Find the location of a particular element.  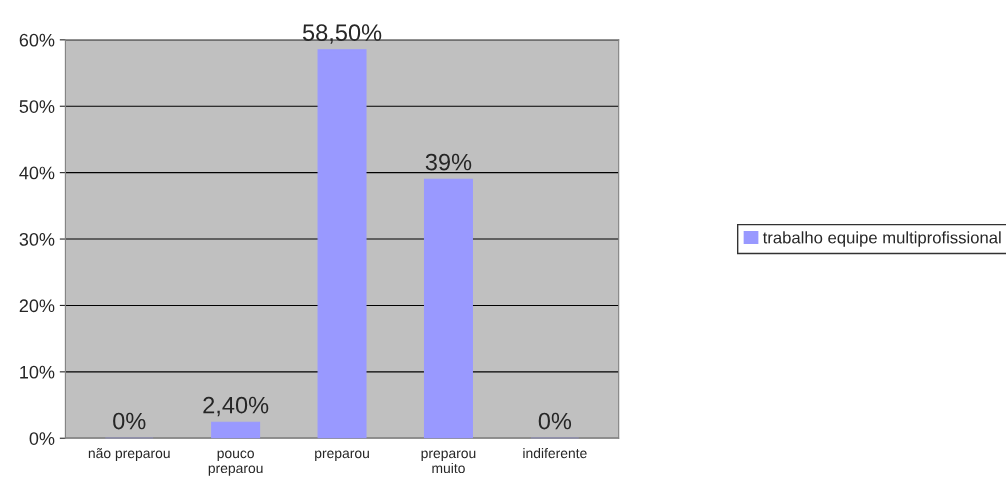

x-tick-label: indiferente is located at coordinates (555, 453).